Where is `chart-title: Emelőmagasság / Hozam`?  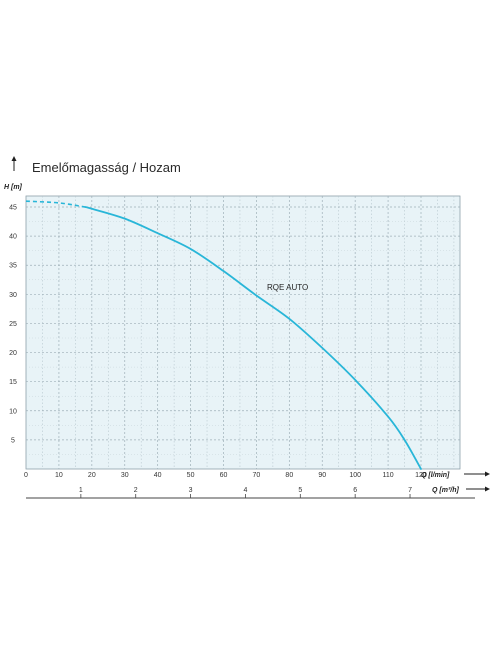 chart-title: Emelőmagasság / Hozam is located at coordinates (106, 167).